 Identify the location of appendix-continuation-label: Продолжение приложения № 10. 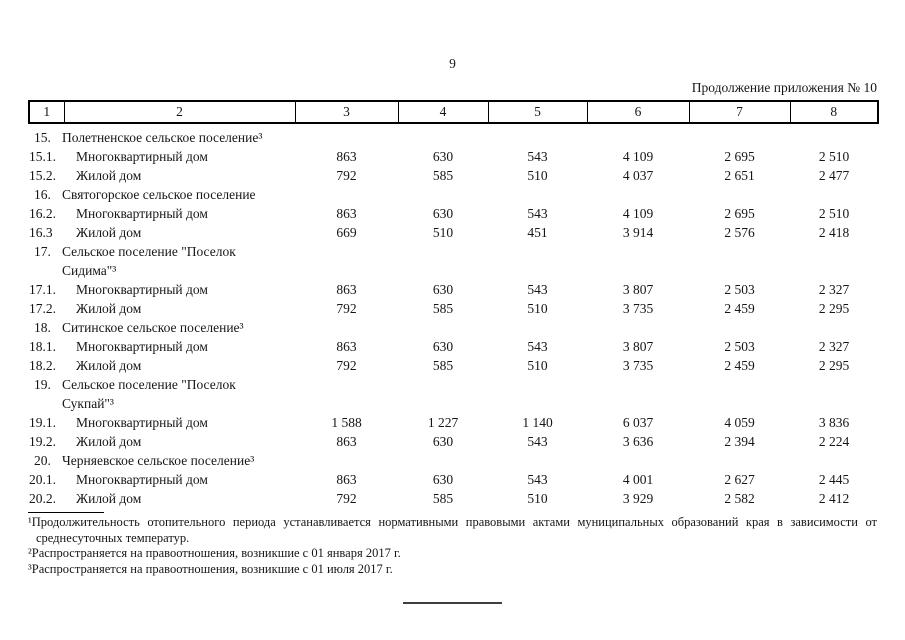
(784, 87).